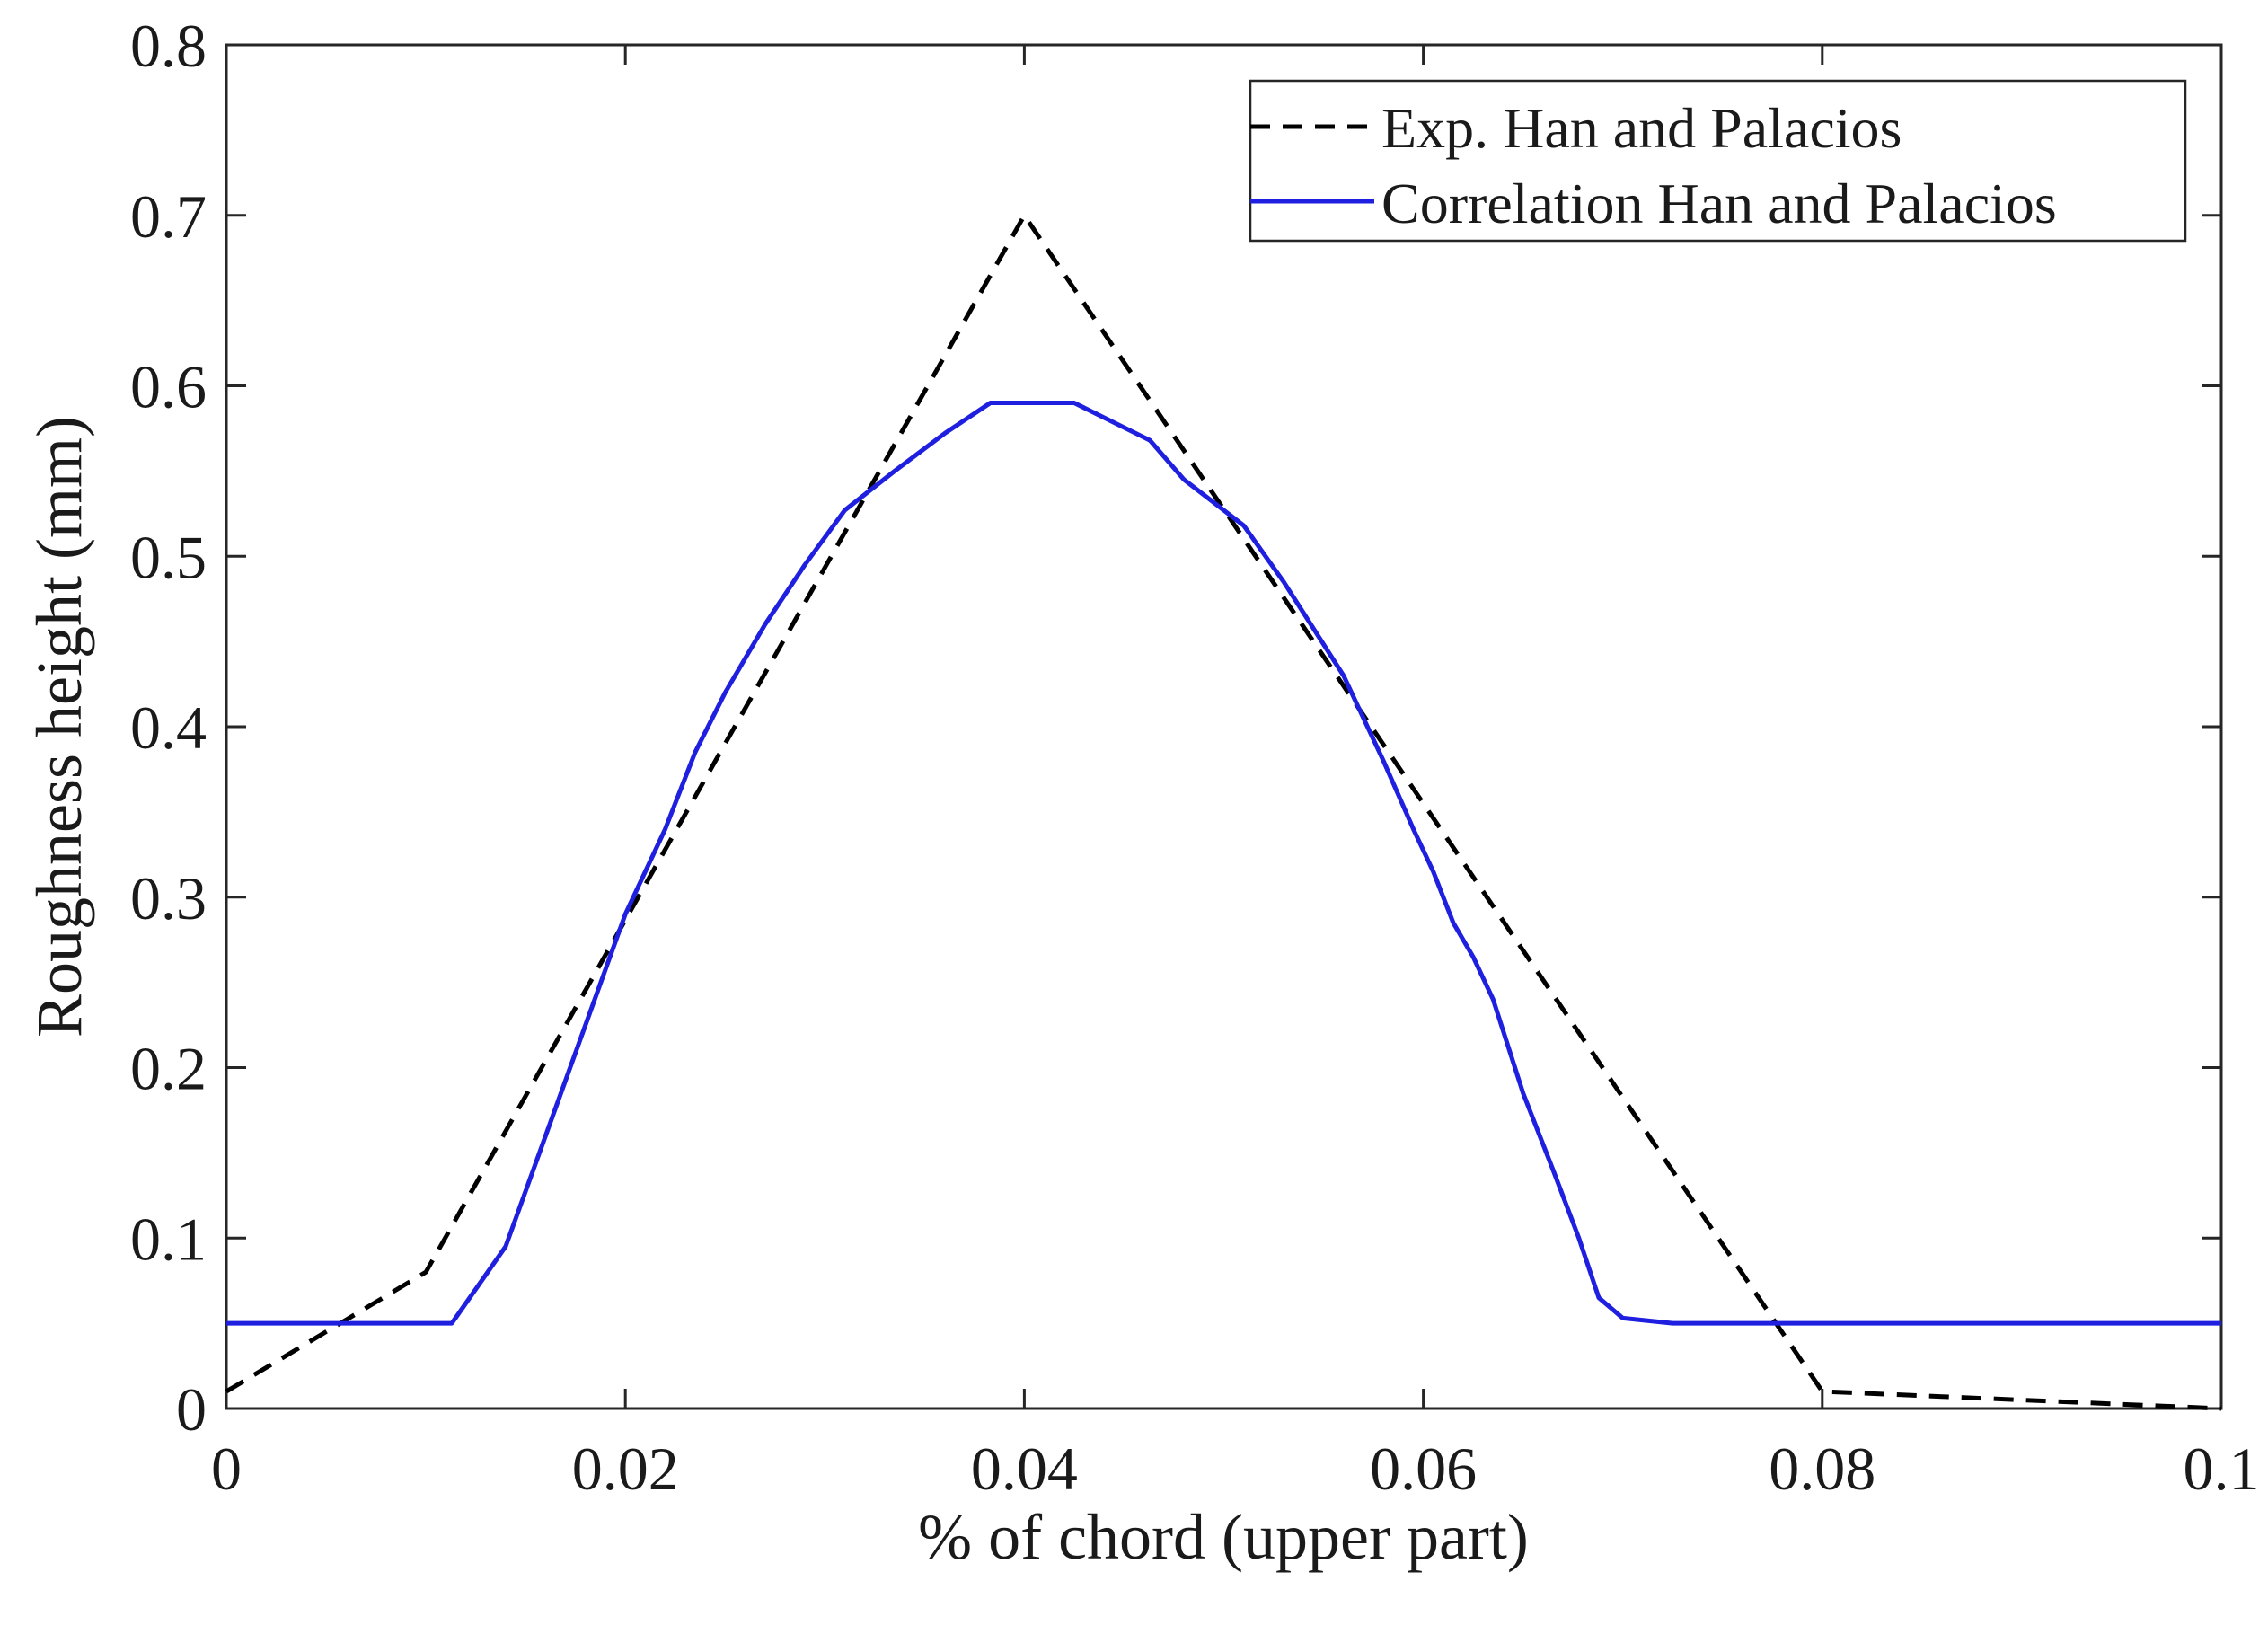 The width and height of the screenshot is (2268, 1625). Describe the element at coordinates (169, 387) in the screenshot. I see `y-tick-label: 0.6` at that location.